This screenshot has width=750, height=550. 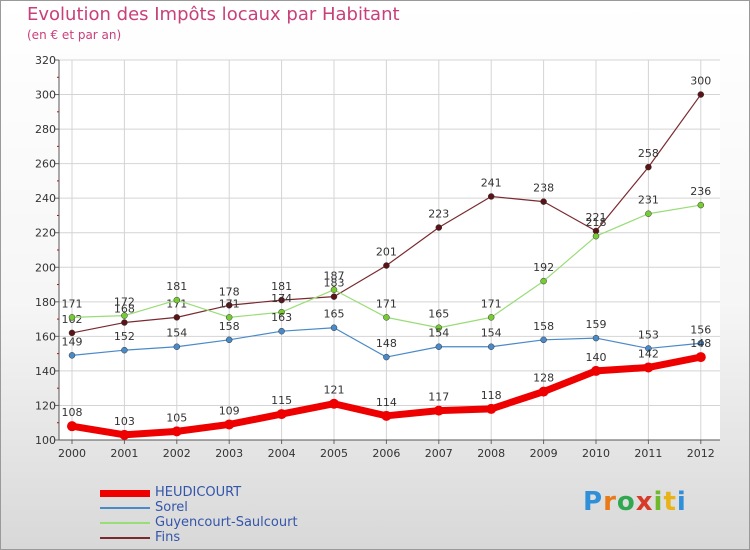 What do you see at coordinates (610, 502) in the screenshot?
I see `logo-letter: r` at bounding box center [610, 502].